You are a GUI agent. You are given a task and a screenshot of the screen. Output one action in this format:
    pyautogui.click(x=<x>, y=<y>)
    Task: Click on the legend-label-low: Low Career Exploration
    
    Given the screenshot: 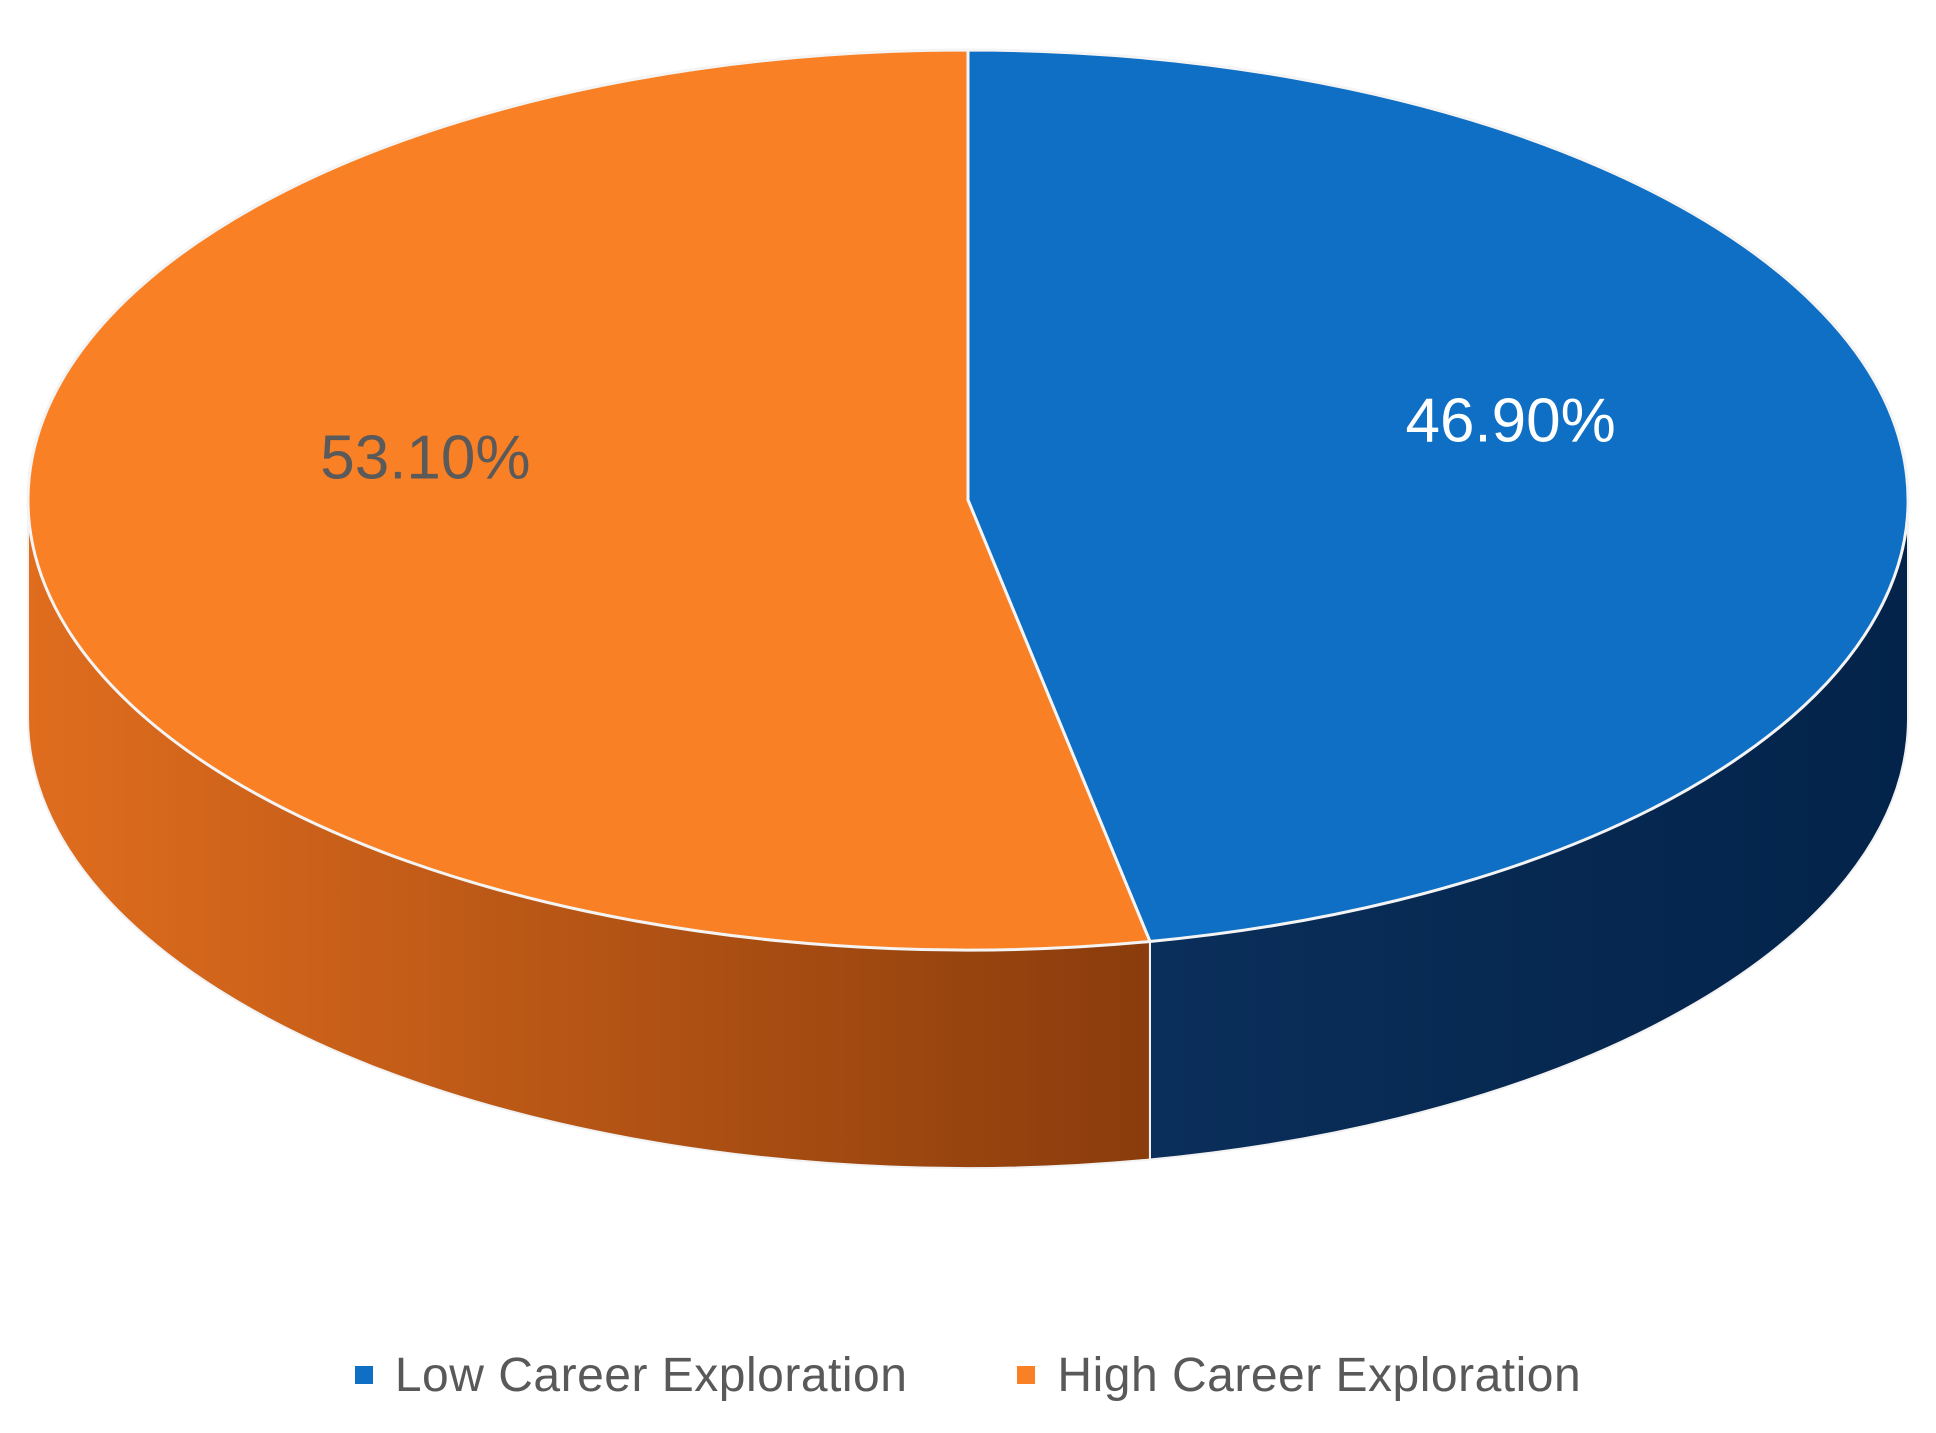 What is the action you would take?
    pyautogui.click(x=651, y=1375)
    